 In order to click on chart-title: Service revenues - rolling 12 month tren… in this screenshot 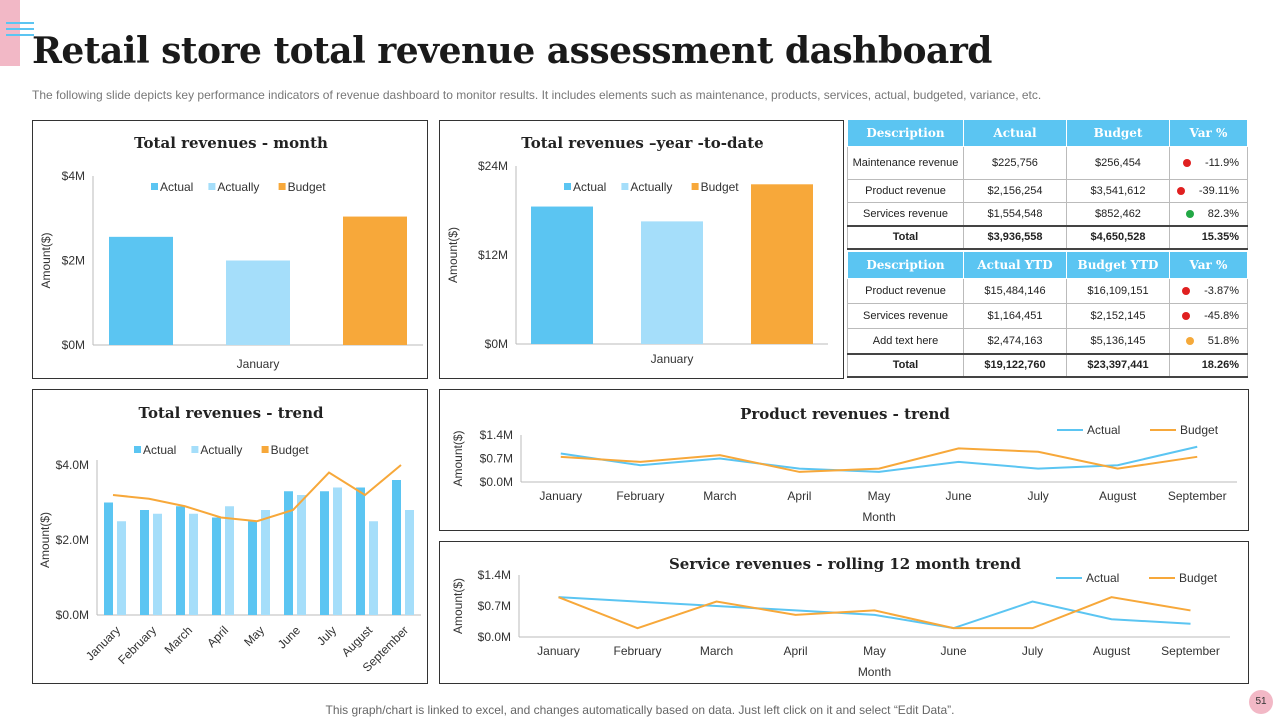, I will do `click(845, 564)`.